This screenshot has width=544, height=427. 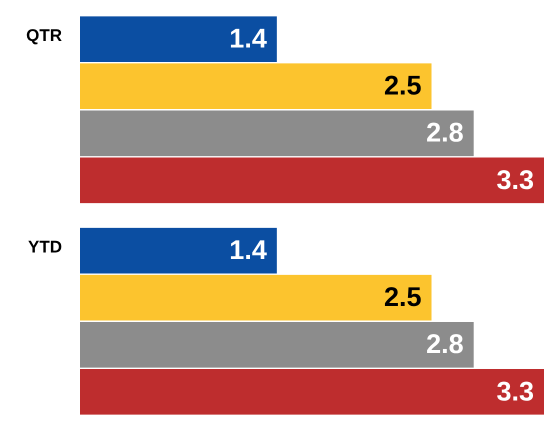 I want to click on y-tick-label: YTD, so click(x=45, y=246).